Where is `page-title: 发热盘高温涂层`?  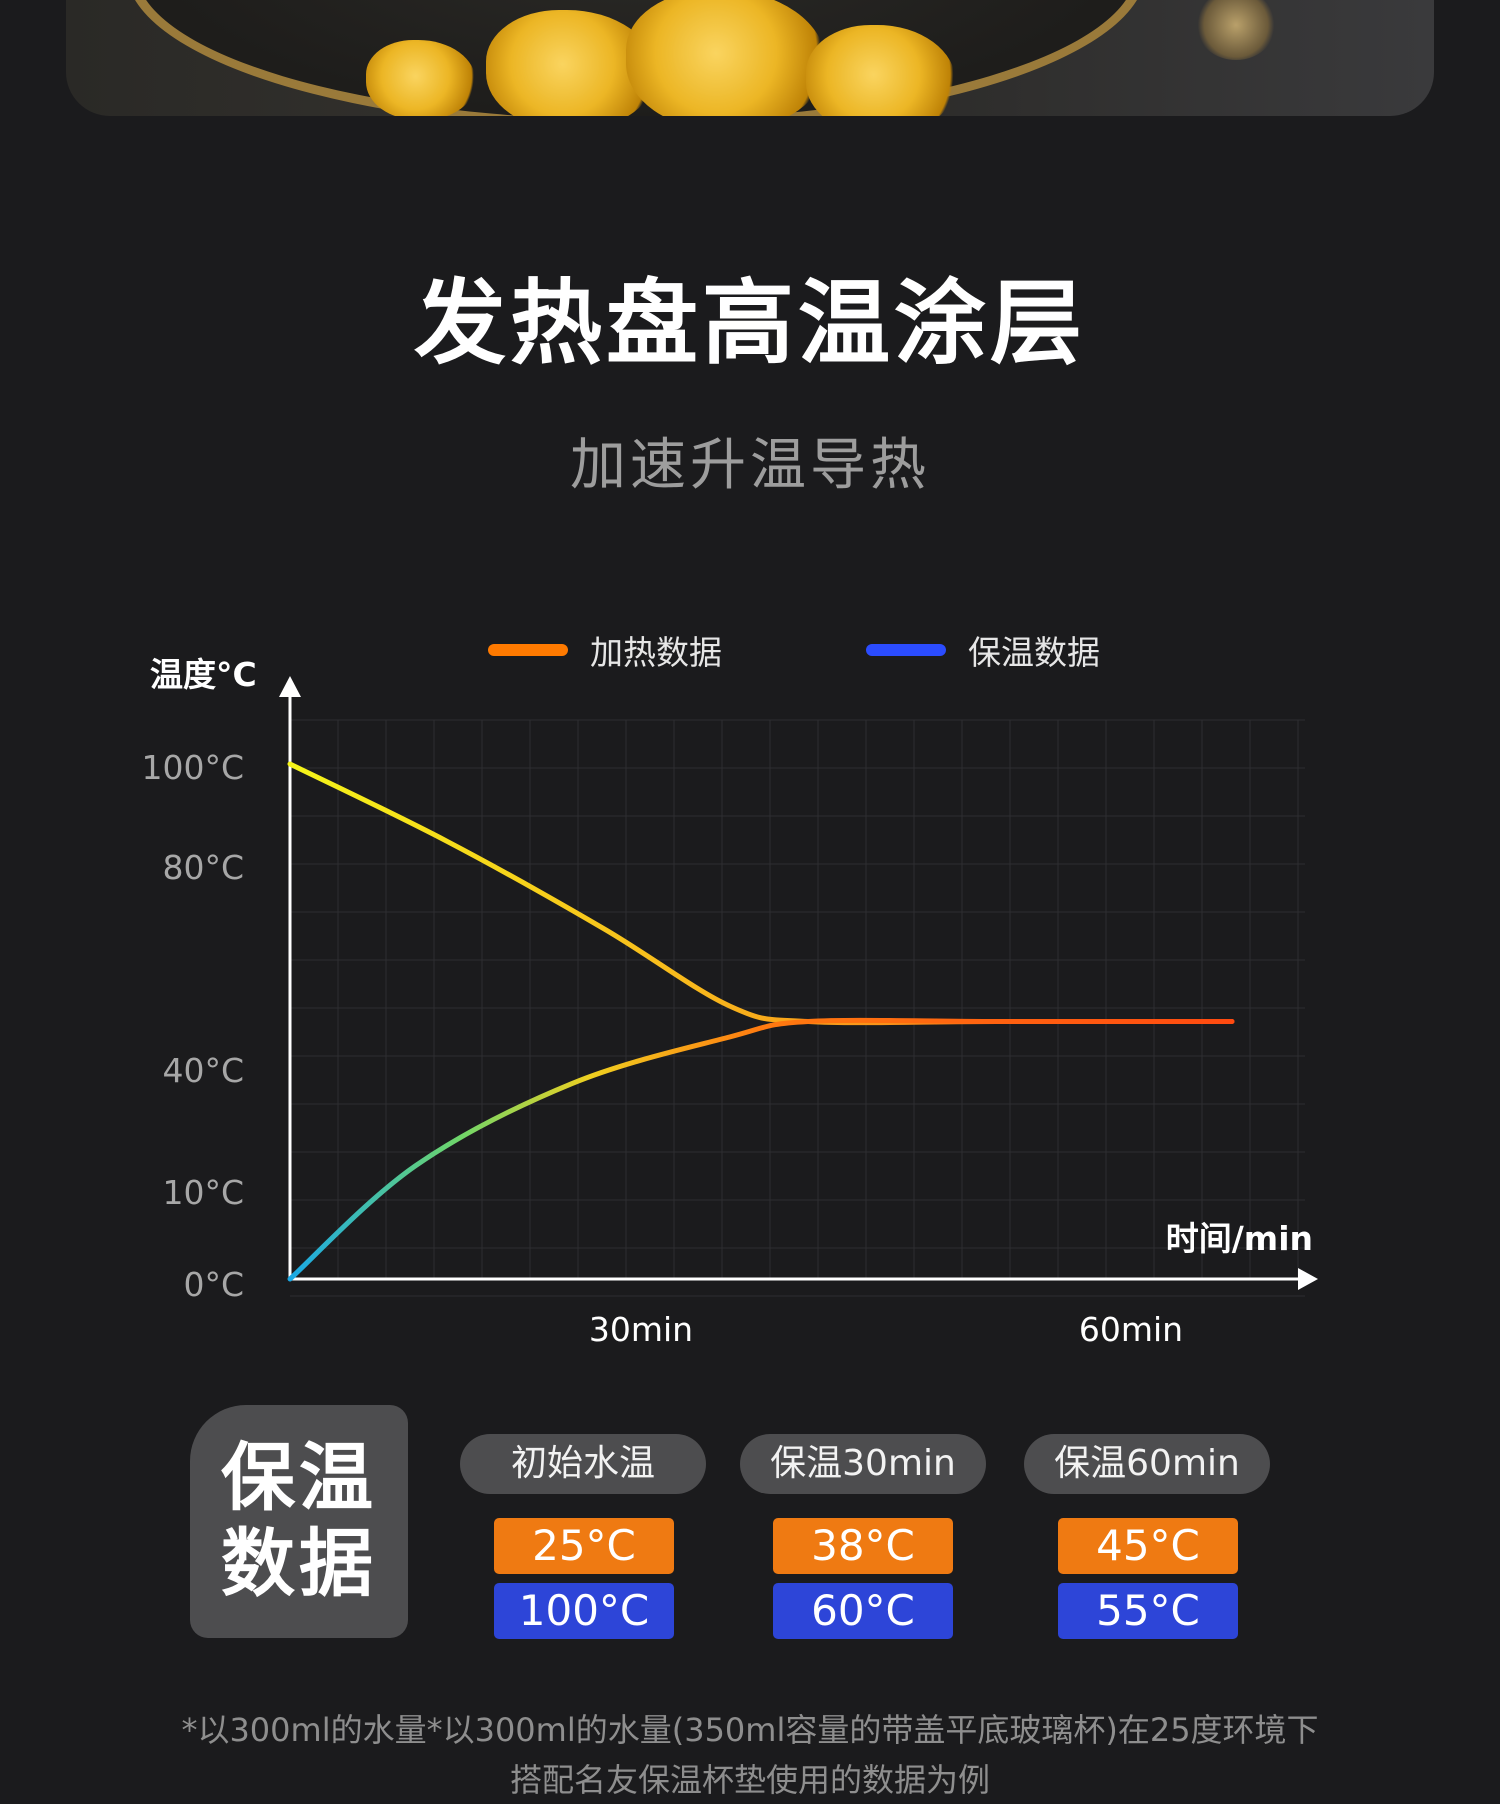
page-title: 发热盘高温涂层 is located at coordinates (749, 323).